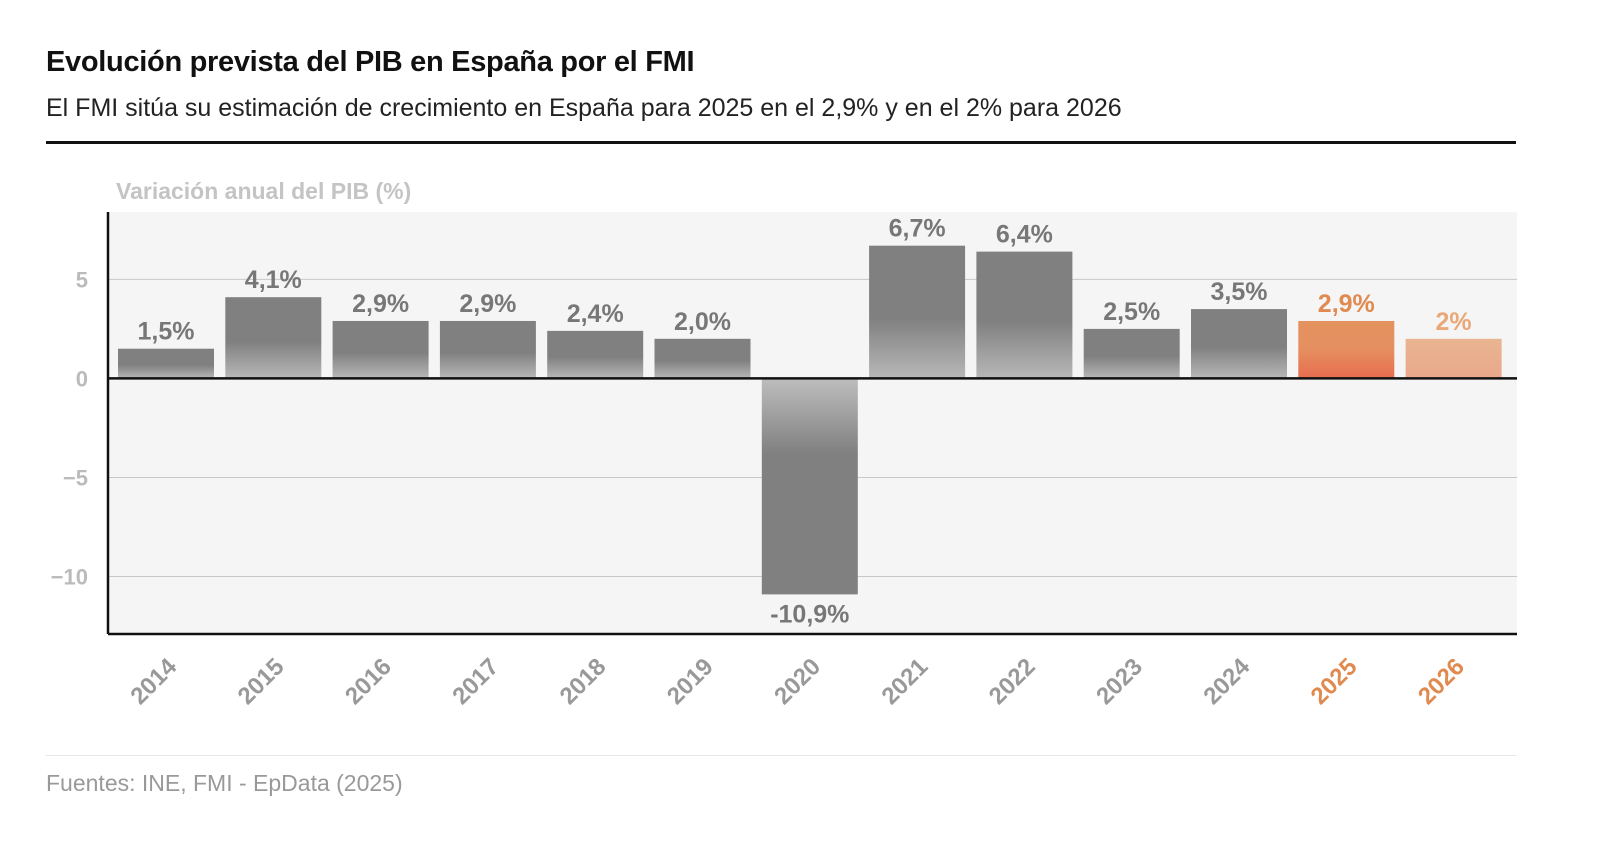  I want to click on header-divider, so click(781, 142).